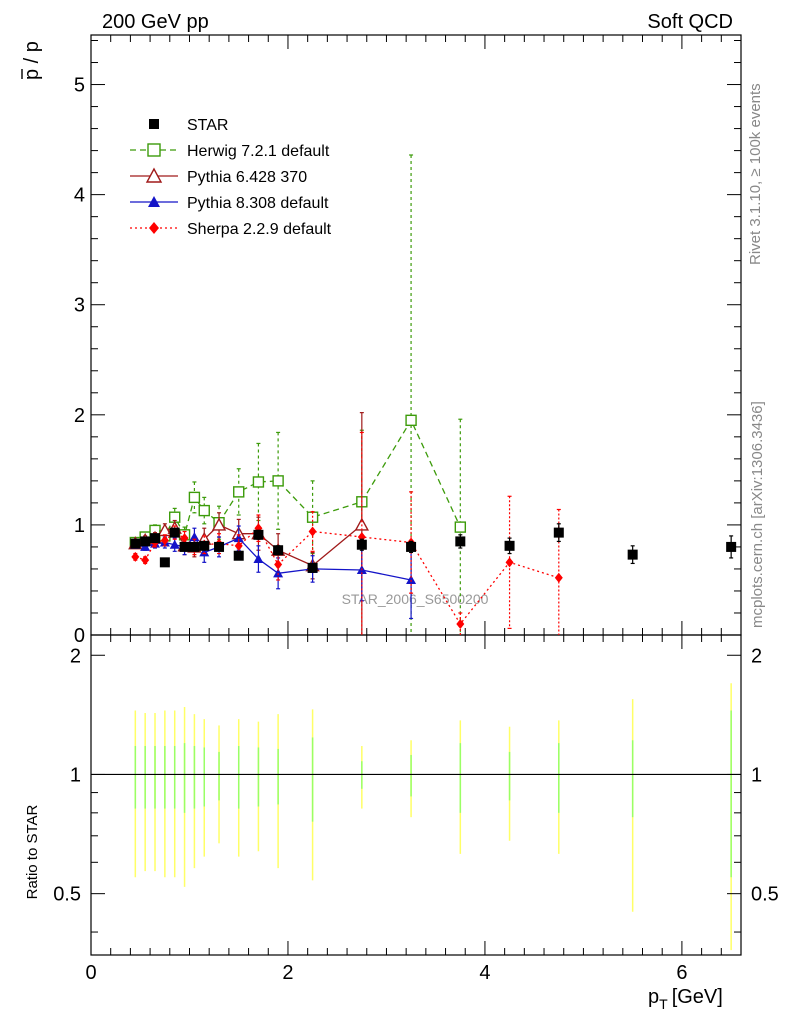 This screenshot has height=1024, width=786. What do you see at coordinates (287, 973) in the screenshot?
I see `x-tick-label: 2` at bounding box center [287, 973].